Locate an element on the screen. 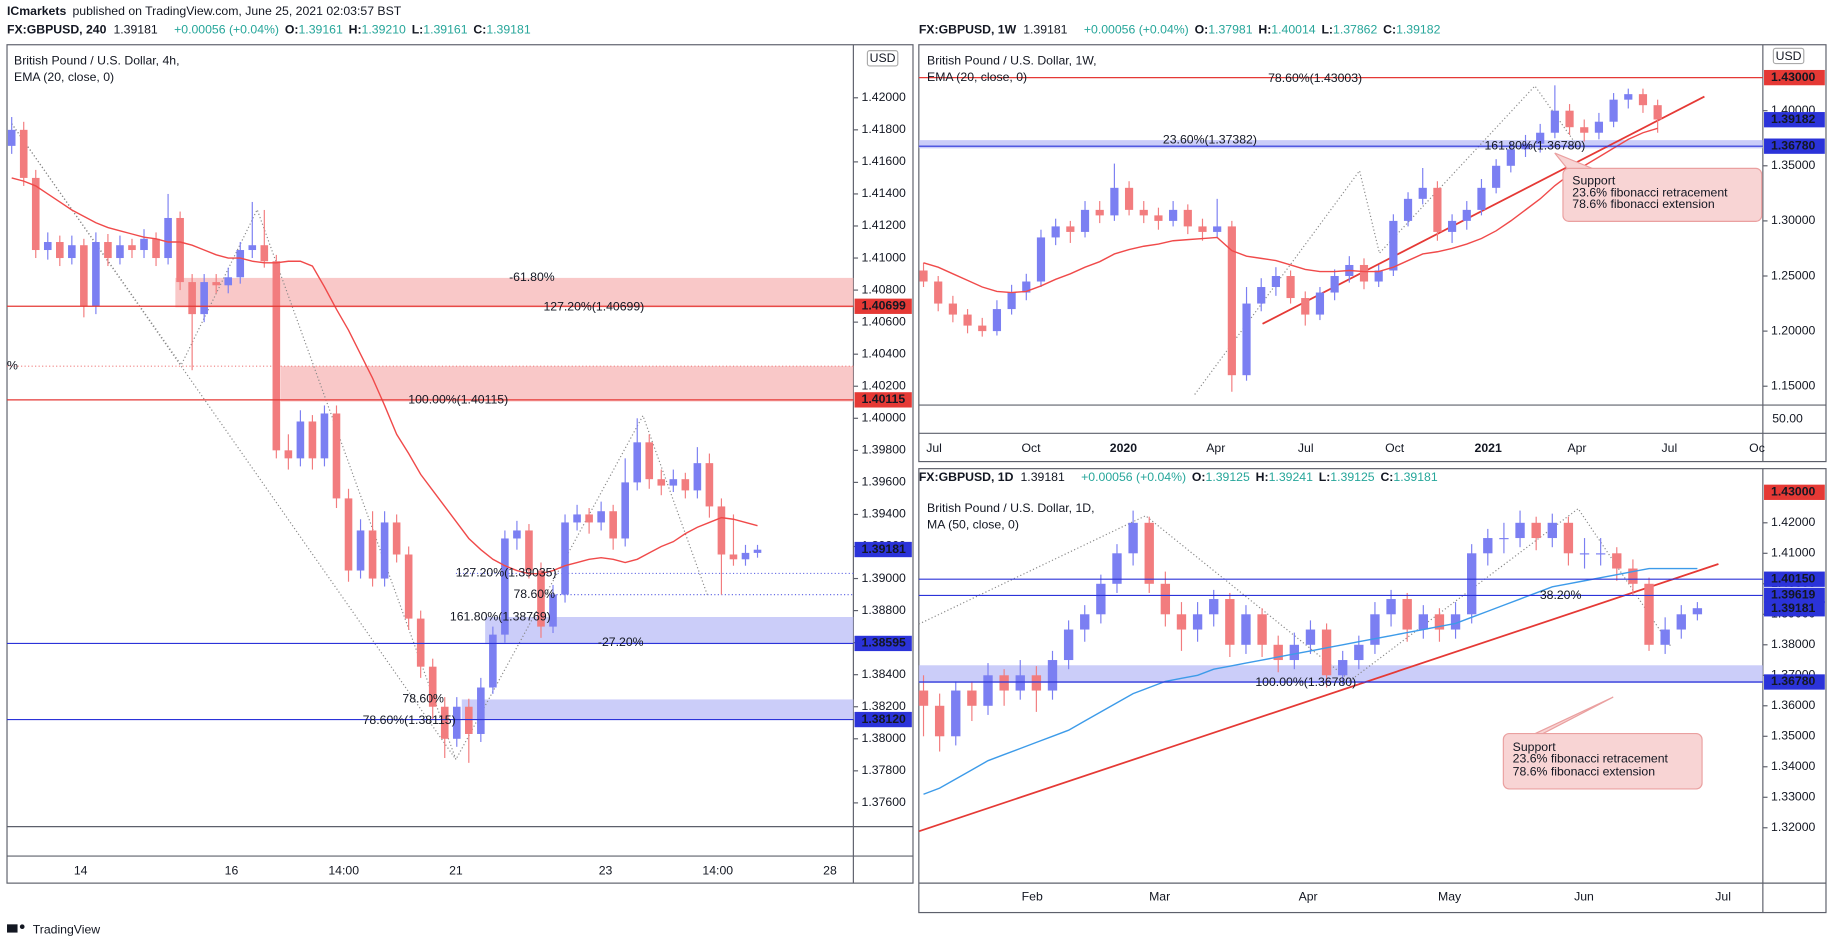 This screenshot has width=1833, height=942. fib-label: 161.80%(1.38769) is located at coordinates (500, 616).